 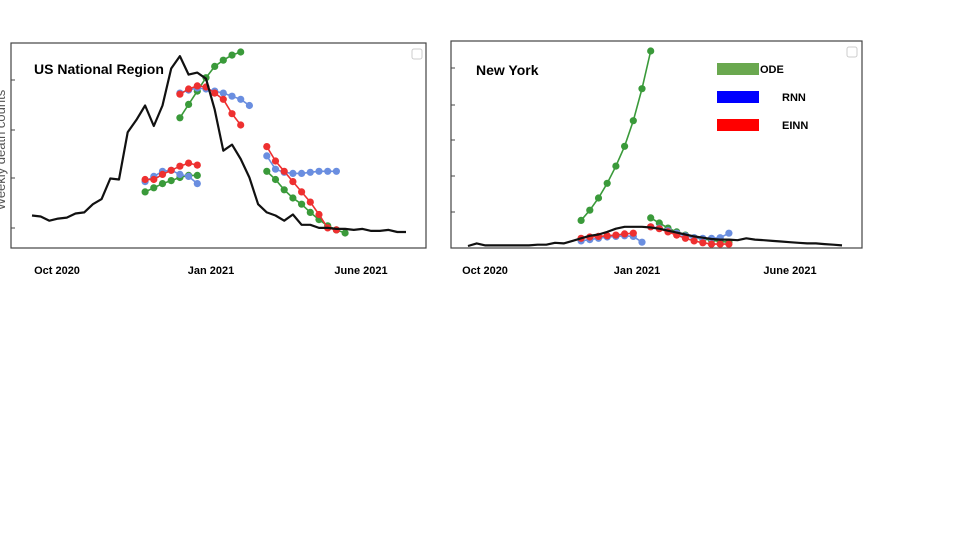 I want to click on new-york-x-tick-oct: Oct 2020, so click(x=485, y=271).